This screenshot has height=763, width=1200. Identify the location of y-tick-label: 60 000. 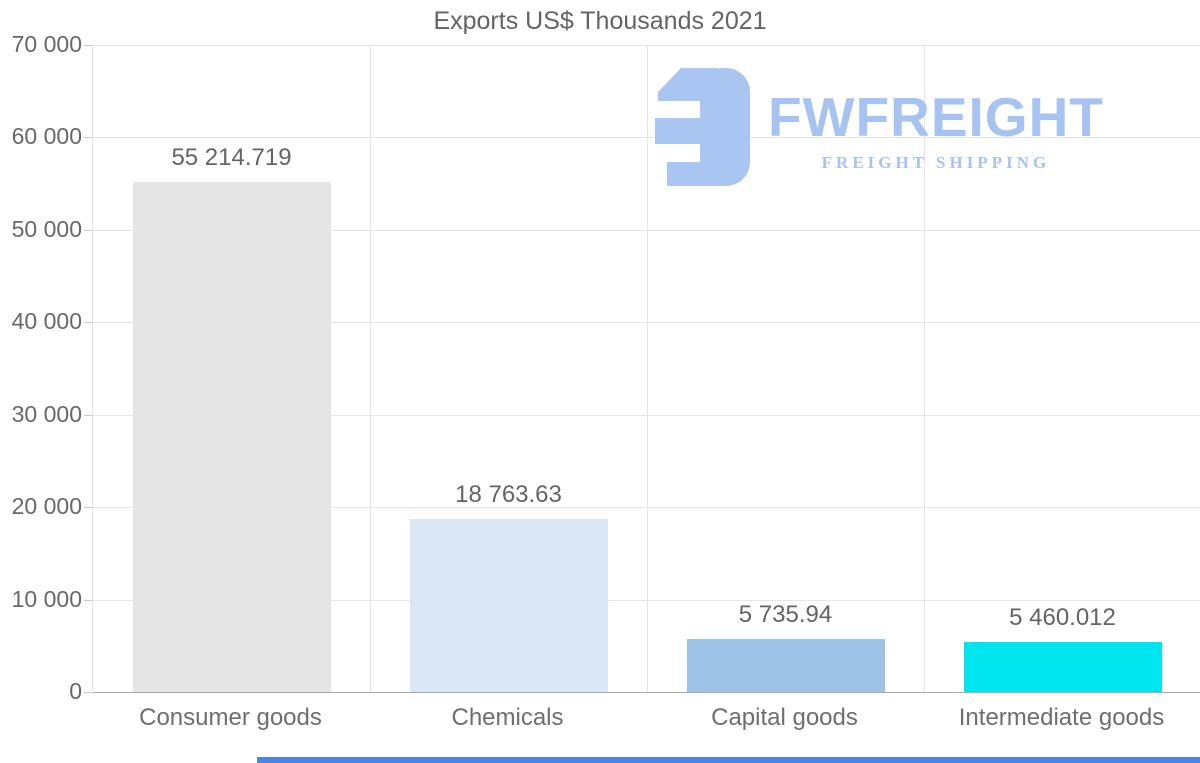
(46, 136).